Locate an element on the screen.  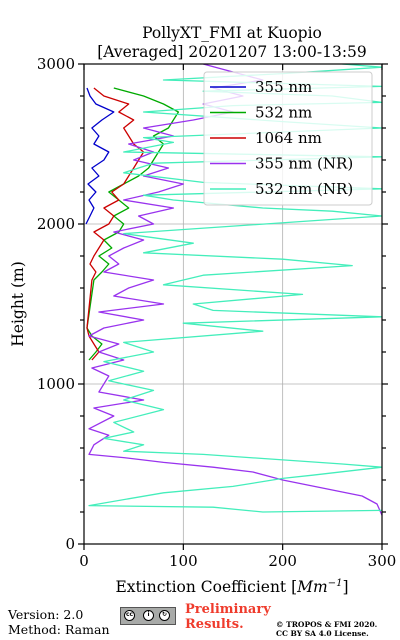
x-tick-label: 100 is located at coordinates (183, 561).